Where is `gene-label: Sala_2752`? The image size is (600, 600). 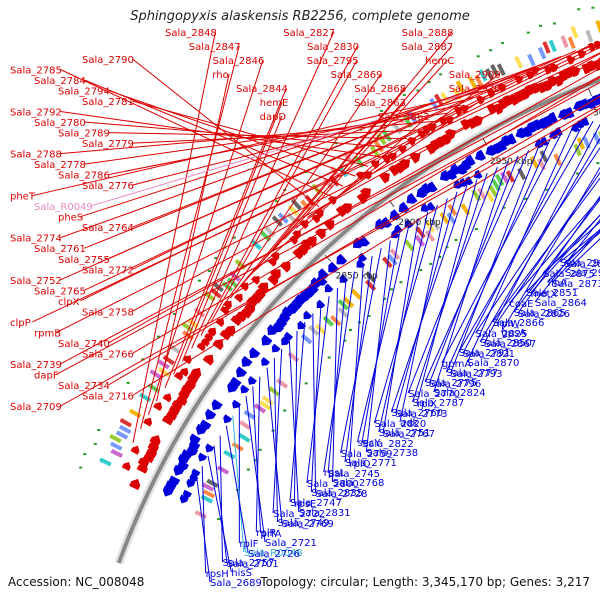 gene-label: Sala_2752 is located at coordinates (36, 281).